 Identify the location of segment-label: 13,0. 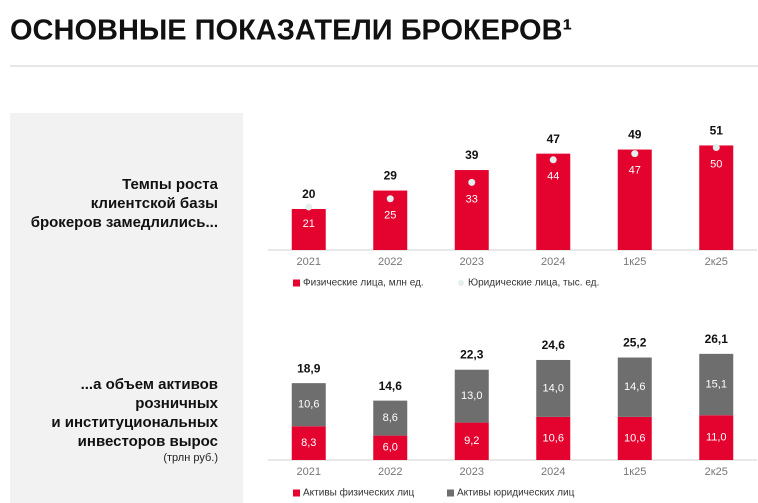
(471, 396).